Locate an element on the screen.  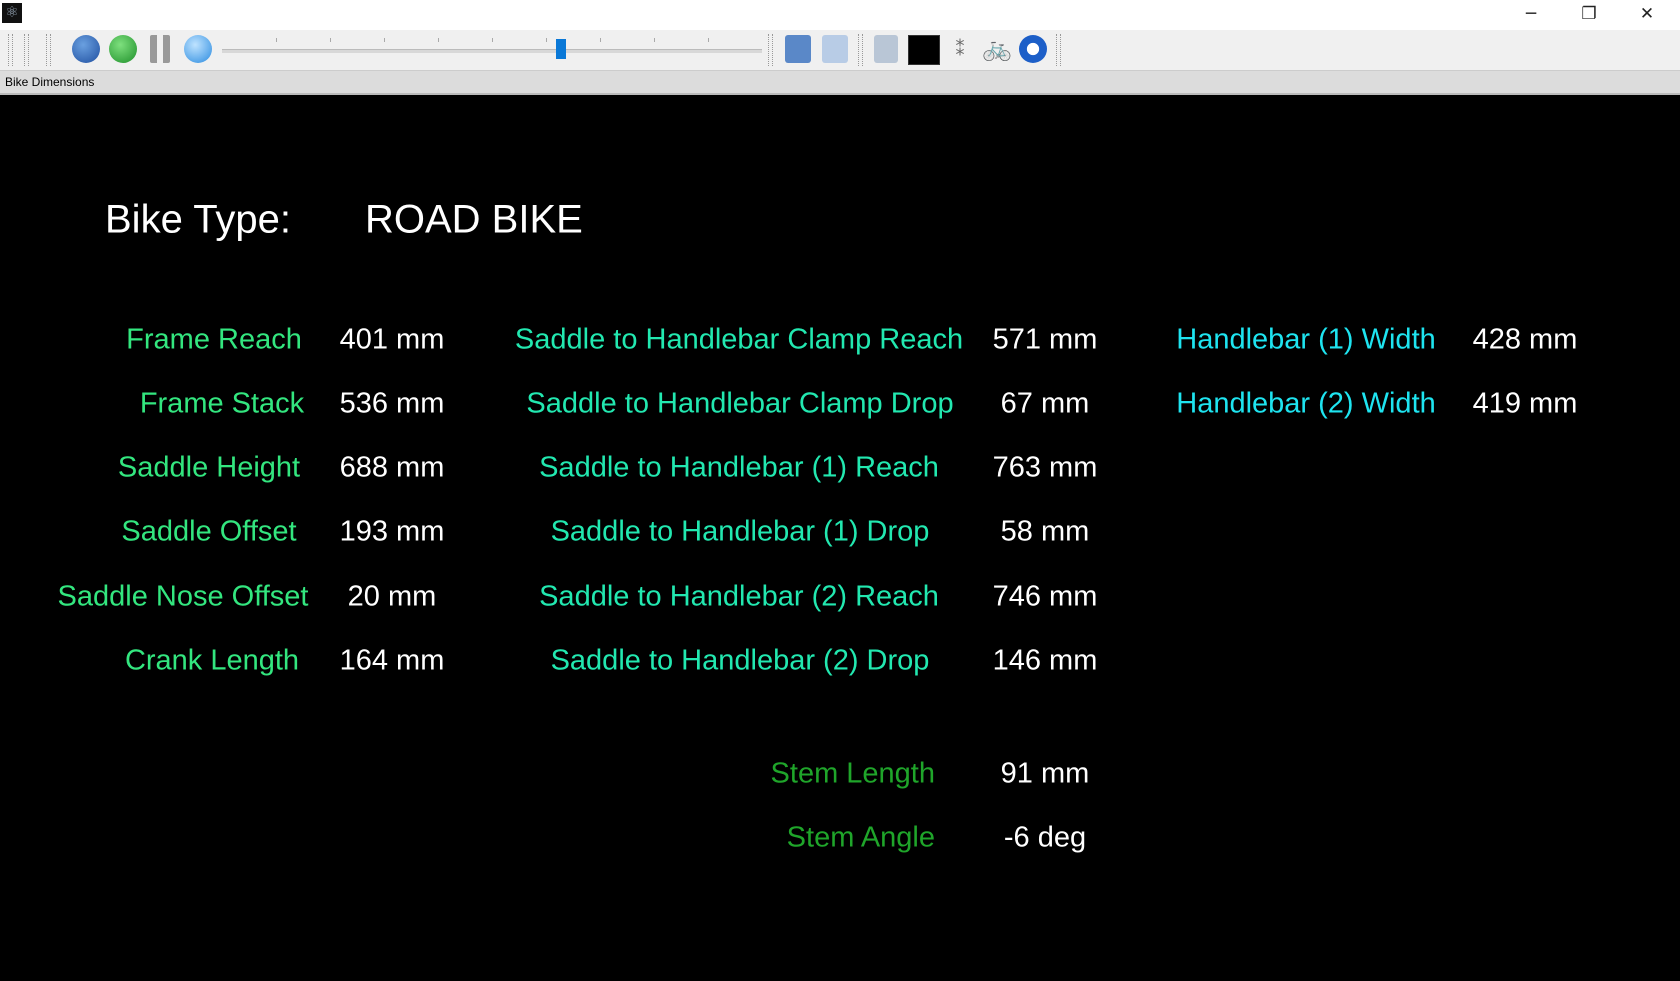
saddle-handlebar-label: Saddle to Handlebar (1) Reach is located at coordinates (739, 467).